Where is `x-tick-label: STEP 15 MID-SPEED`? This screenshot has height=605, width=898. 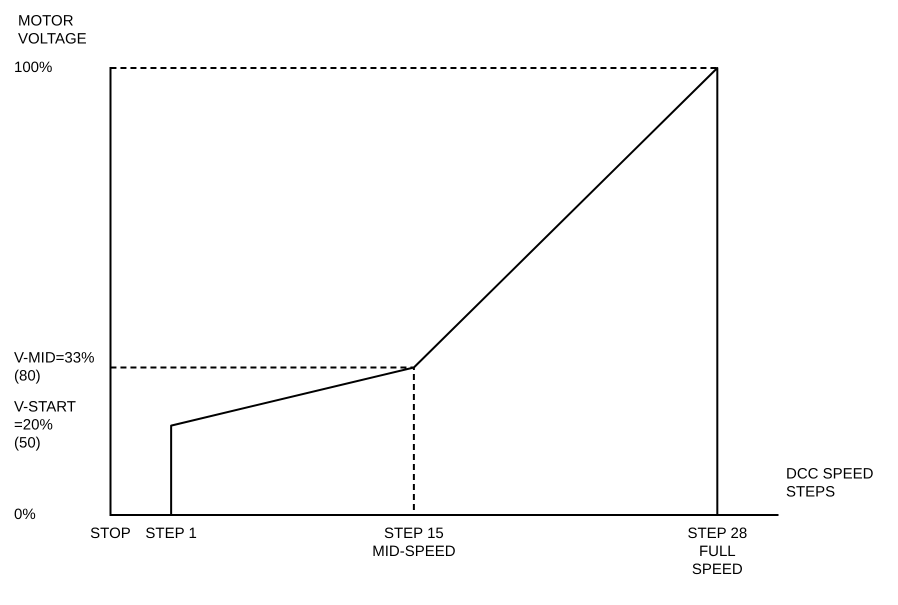 x-tick-label: STEP 15 MID-SPEED is located at coordinates (414, 542).